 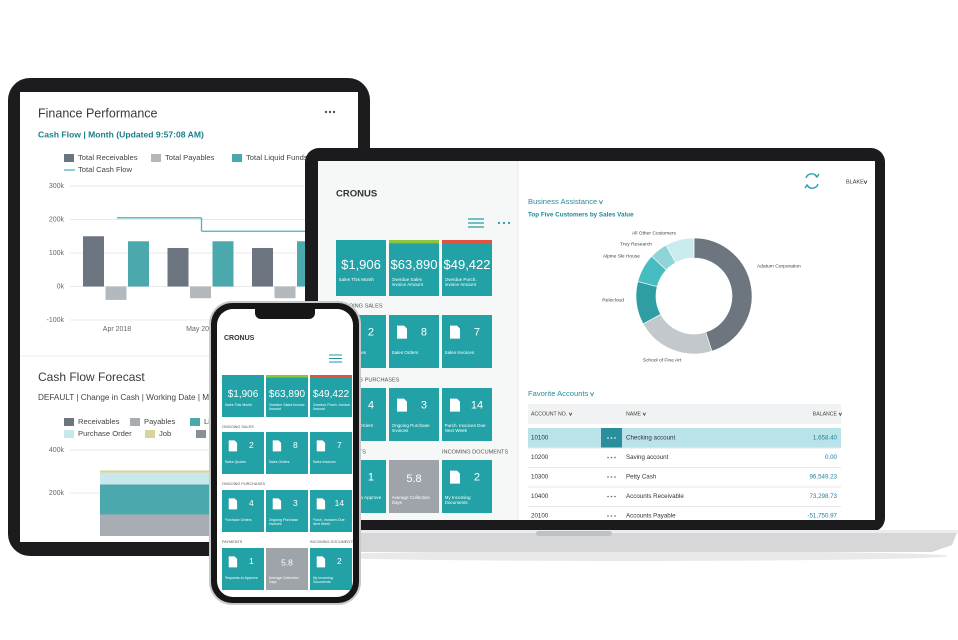 What do you see at coordinates (680, 250) in the screenshot?
I see `donut-slice` at bounding box center [680, 250].